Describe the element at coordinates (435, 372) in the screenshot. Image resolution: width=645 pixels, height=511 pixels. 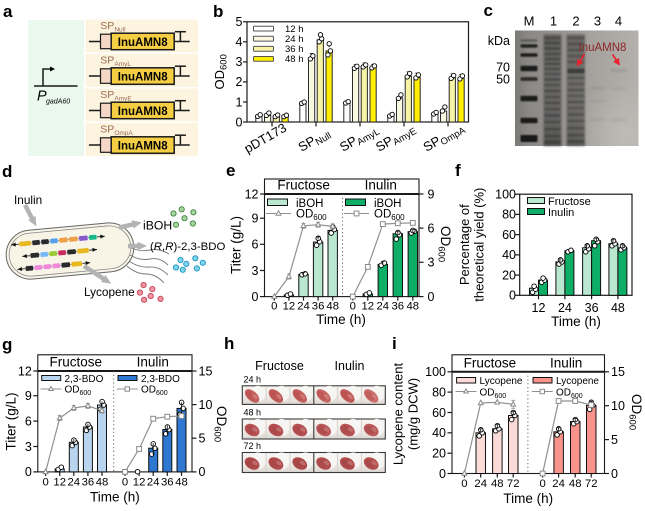
I see `svg-text: 100` at that location.